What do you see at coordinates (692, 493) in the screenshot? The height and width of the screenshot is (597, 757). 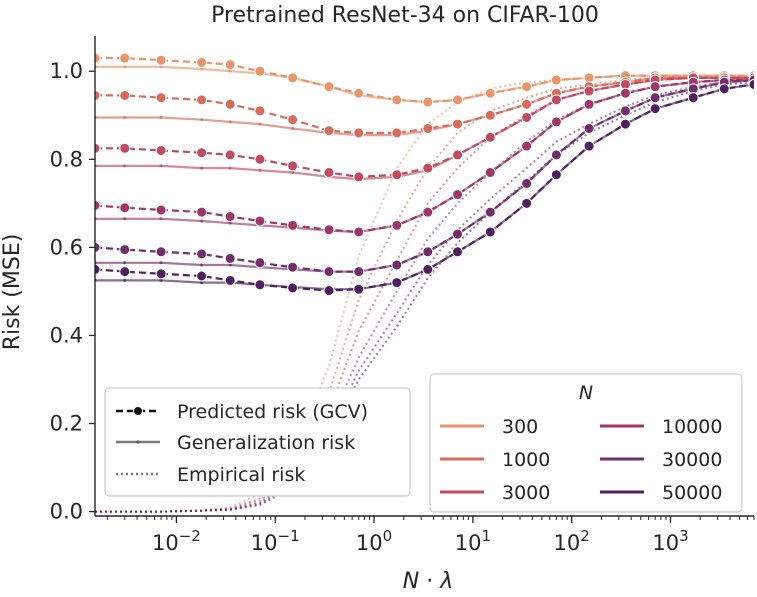 I see `n-legend-label-50000: 50000` at bounding box center [692, 493].